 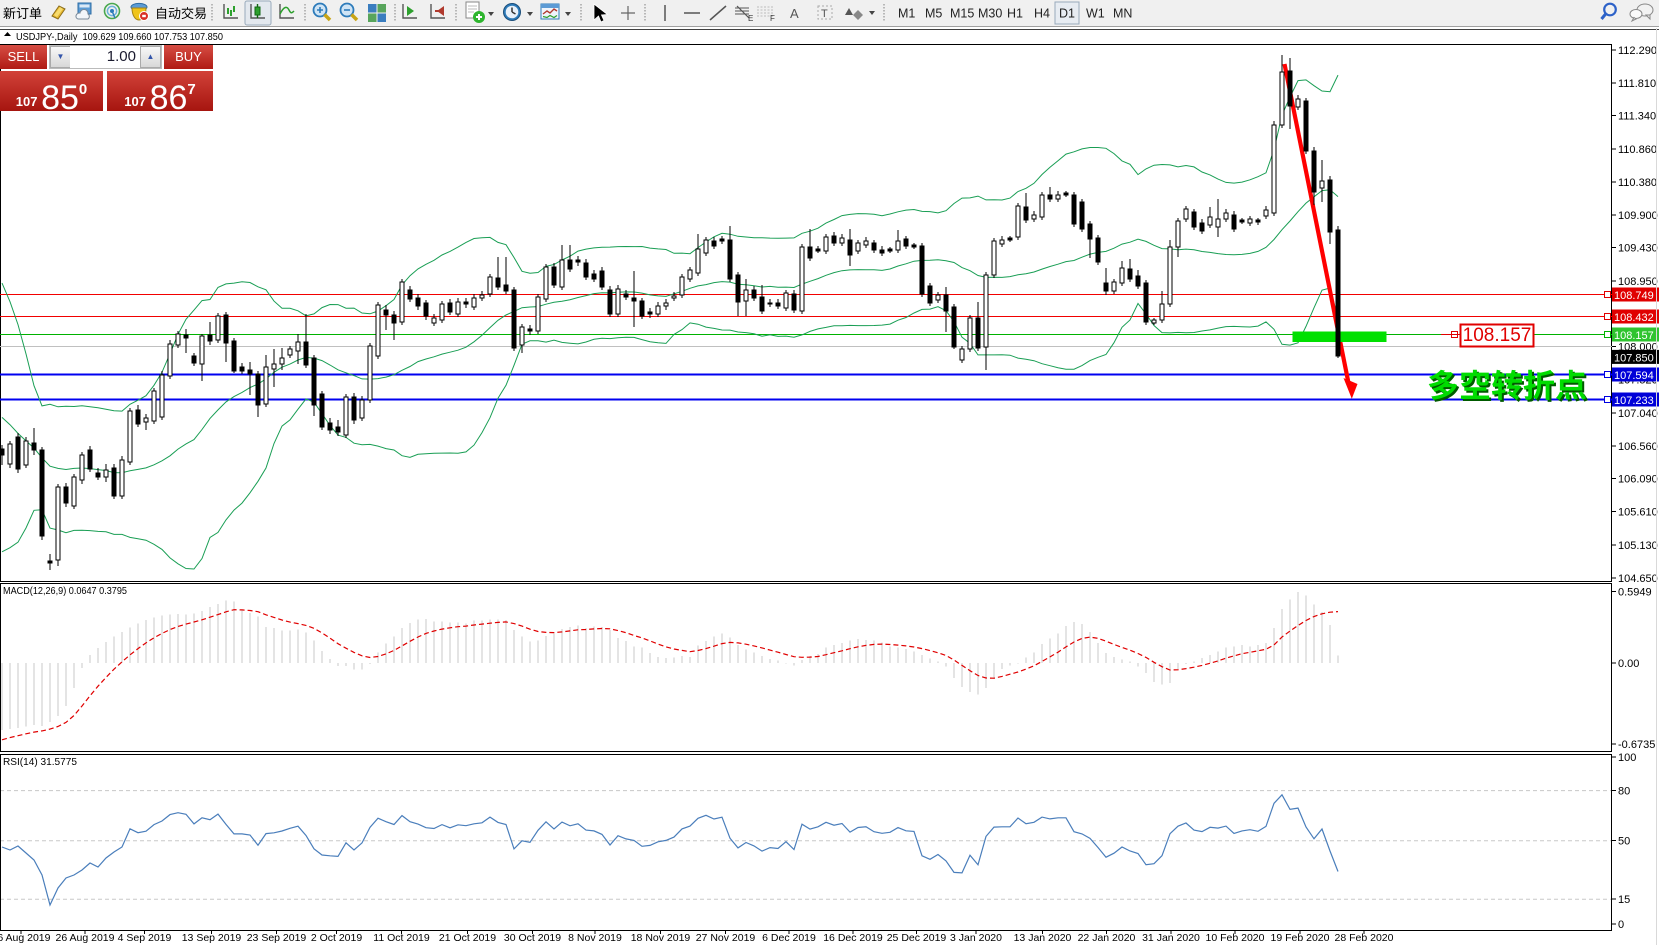 What do you see at coordinates (1637, 183) in the screenshot?
I see `svg-text: 110.380` at bounding box center [1637, 183].